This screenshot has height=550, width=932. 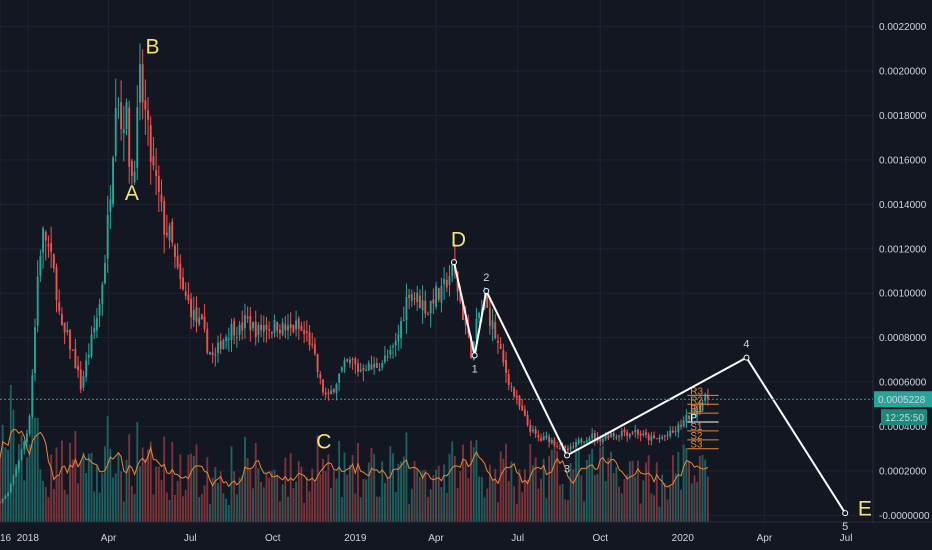 I want to click on pivot-label: R1, so click(x=696, y=409).